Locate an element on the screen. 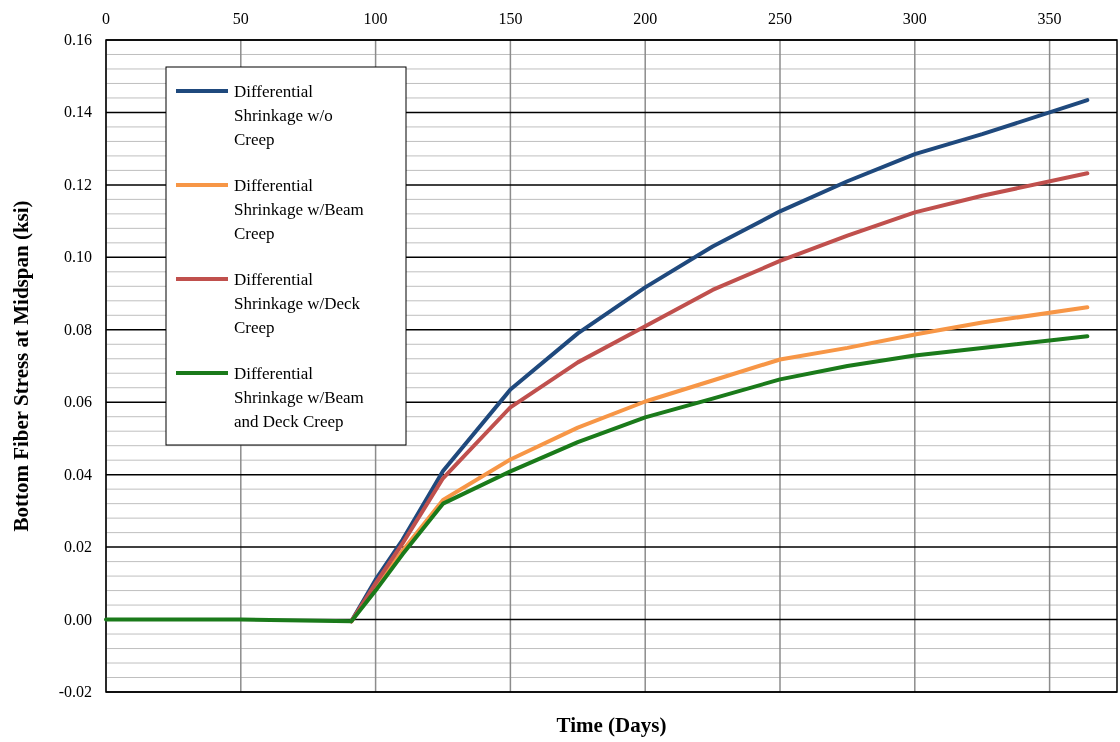  x-tick-label: 250 is located at coordinates (780, 18).